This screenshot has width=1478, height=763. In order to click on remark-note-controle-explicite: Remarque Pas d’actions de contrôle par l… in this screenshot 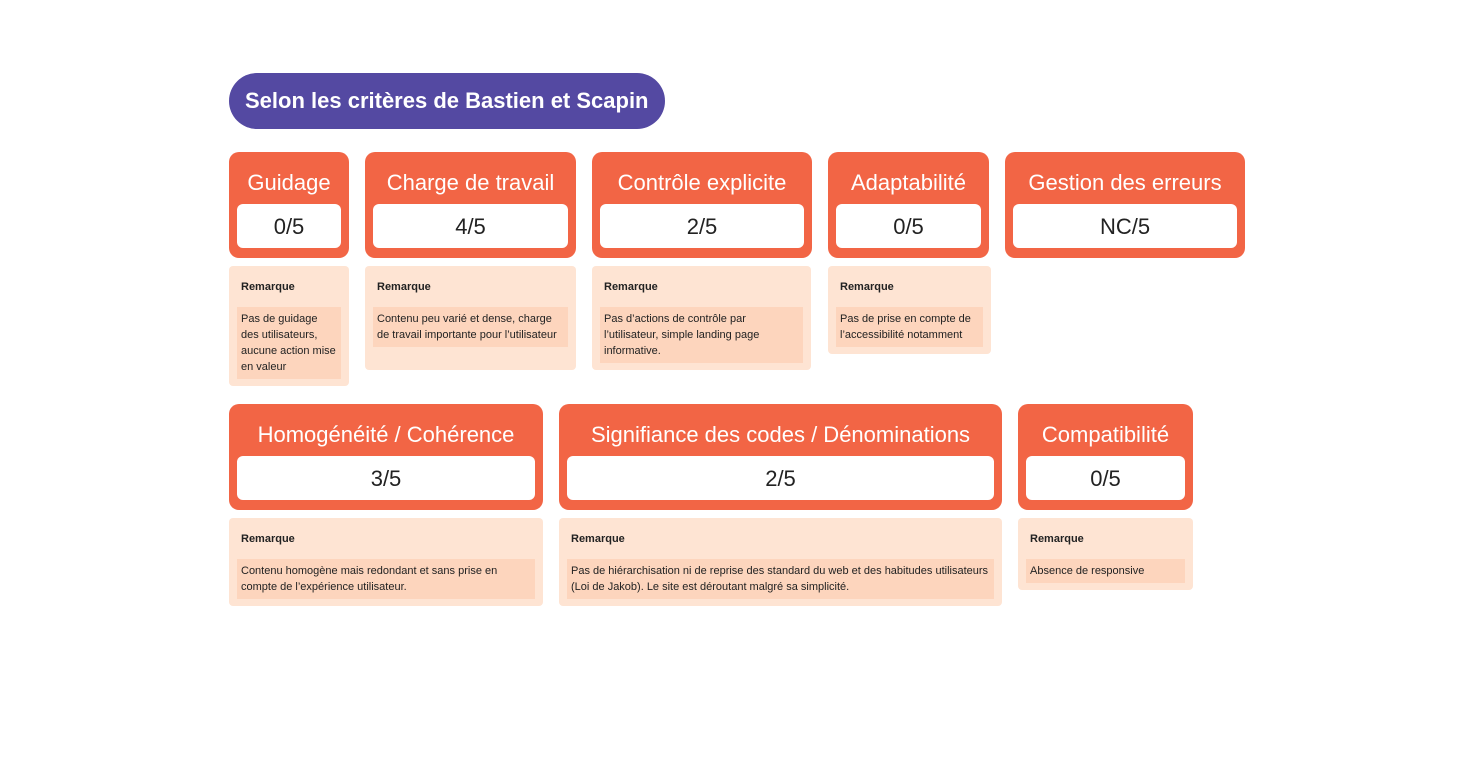, I will do `click(701, 318)`.